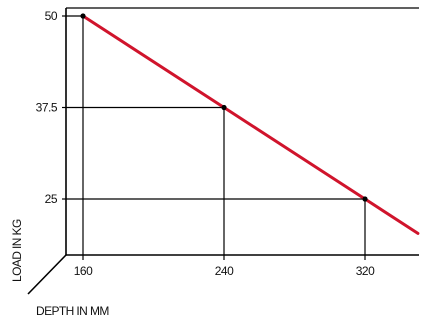  Describe the element at coordinates (47, 274) in the screenshot. I see `depth-axis-line` at that location.